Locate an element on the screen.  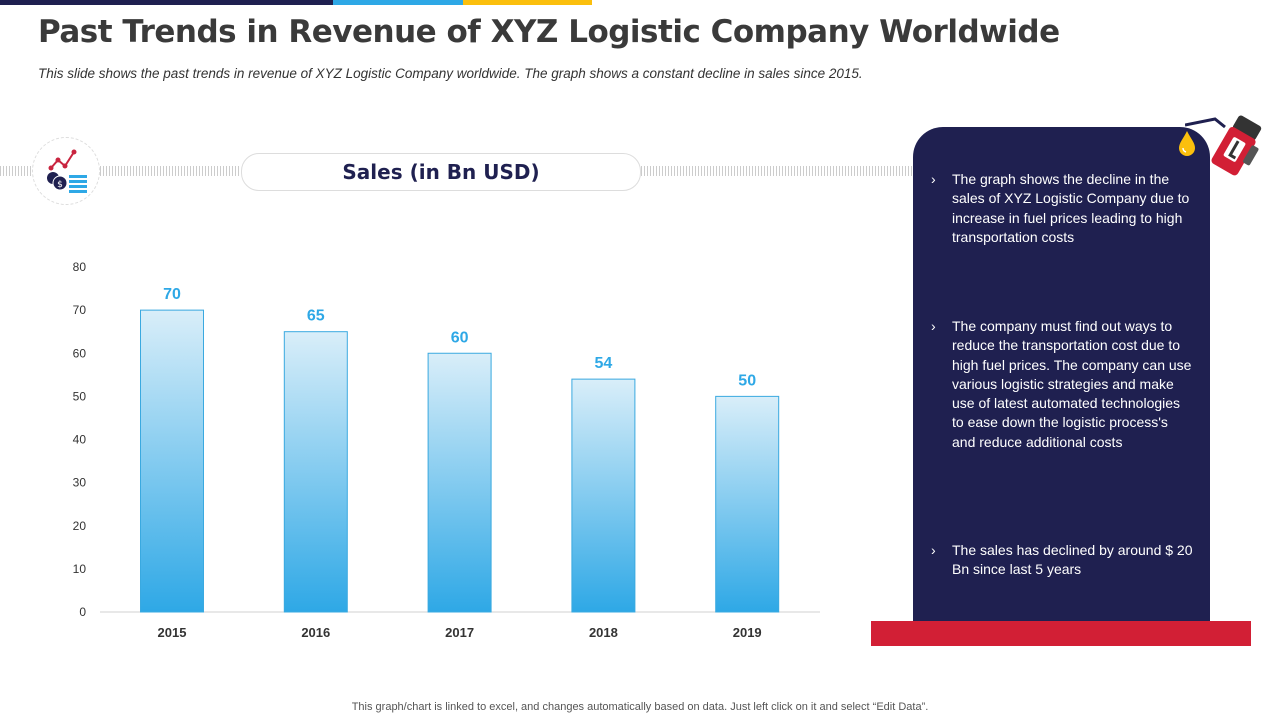
y-tick-label: 50 is located at coordinates (80, 396).